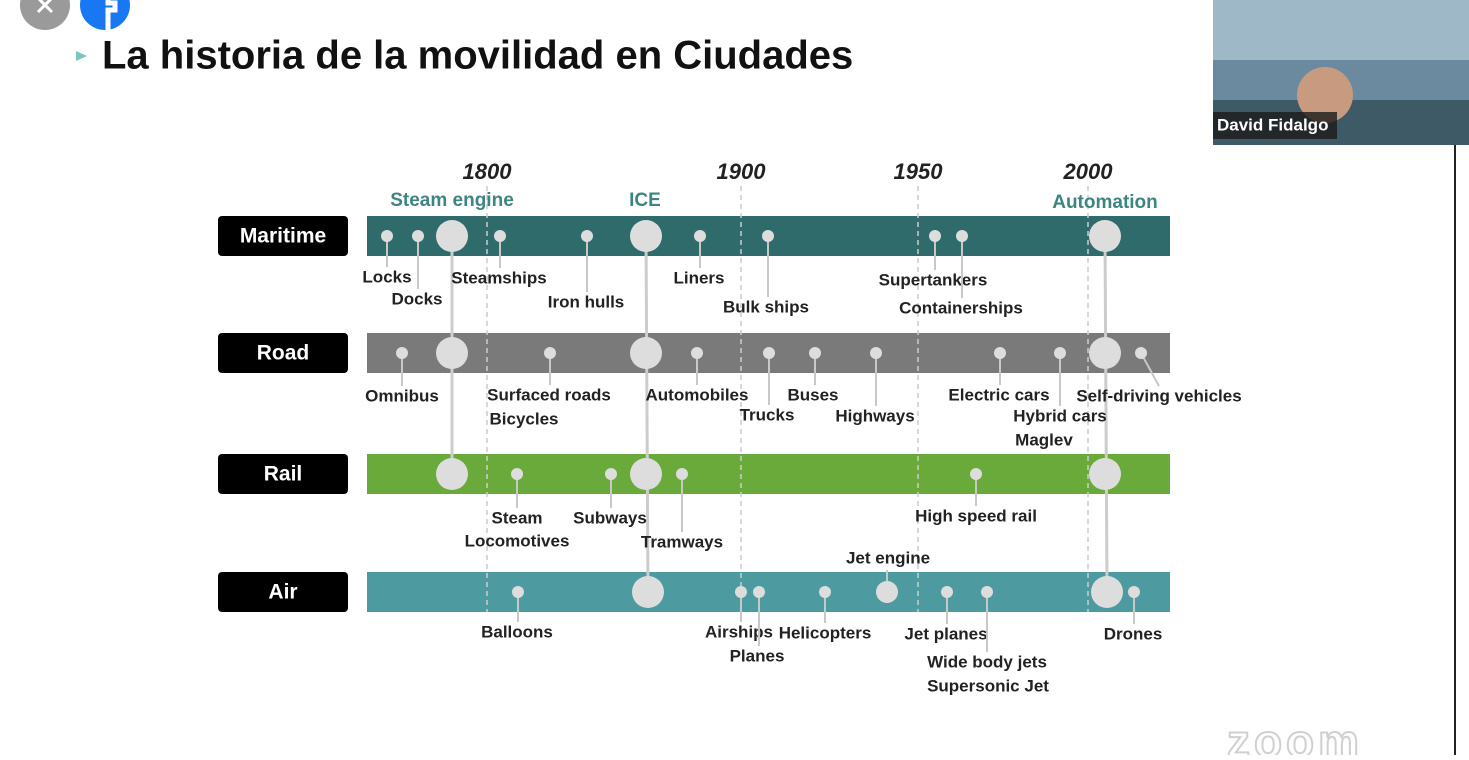  Describe the element at coordinates (1060, 415) in the screenshot. I see `event-label: Hybrid cars` at that location.